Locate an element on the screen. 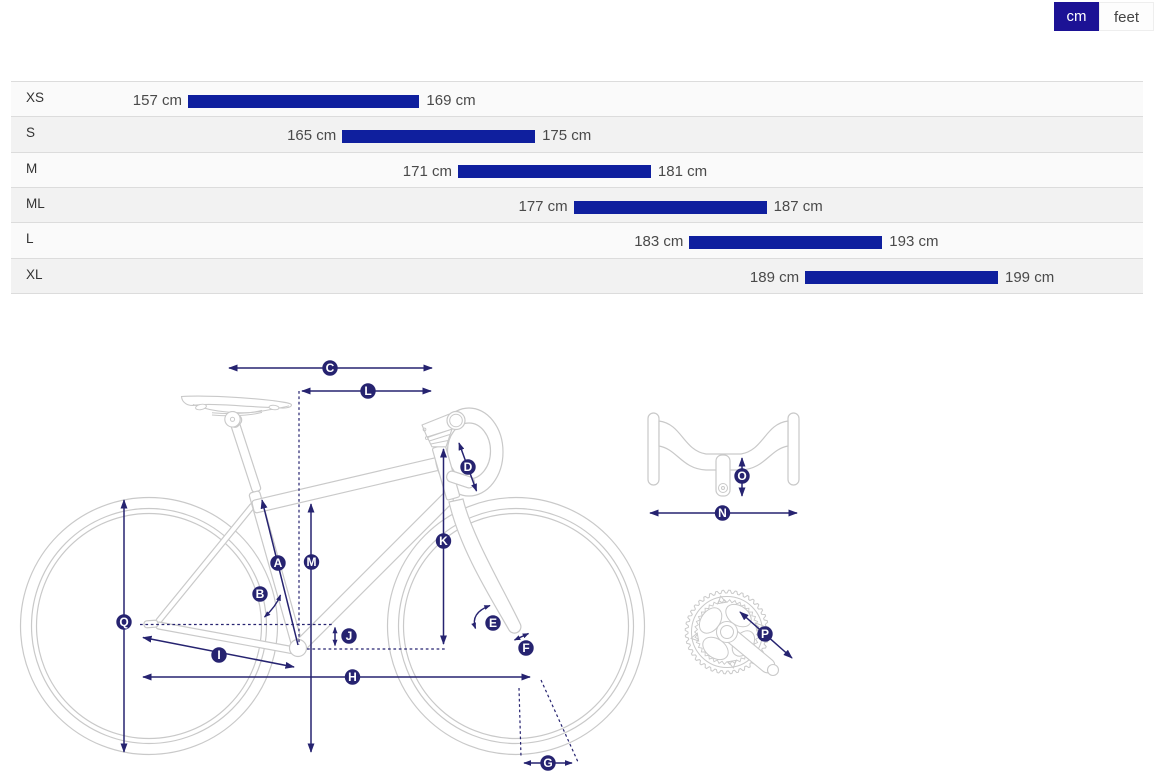  svg-text: F is located at coordinates (525, 648).